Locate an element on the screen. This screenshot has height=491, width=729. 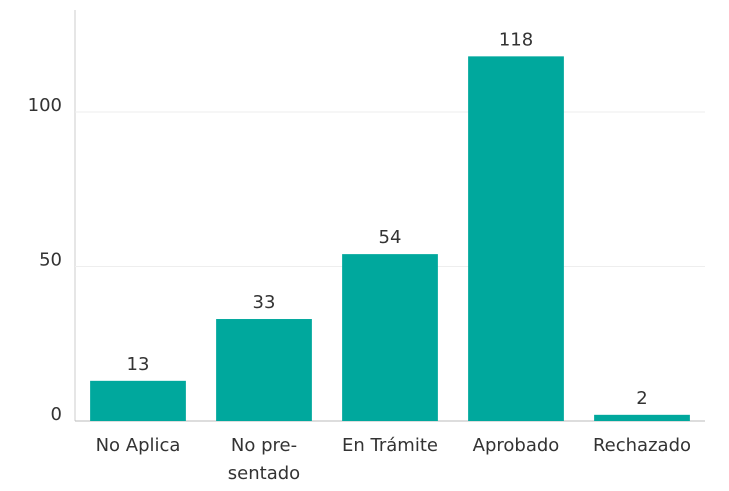
x-tick-label: No pre-sentado is located at coordinates (264, 459).